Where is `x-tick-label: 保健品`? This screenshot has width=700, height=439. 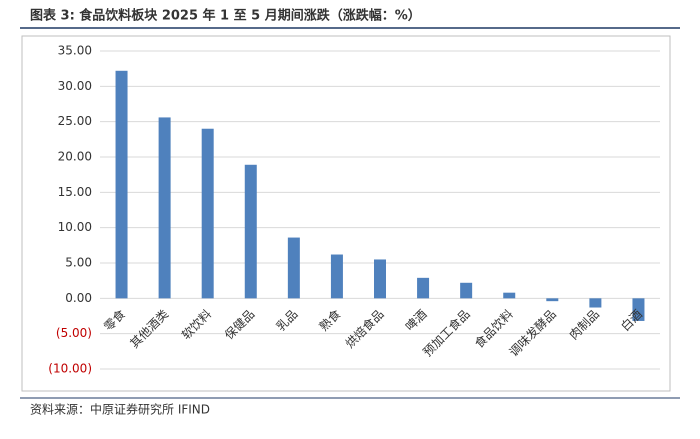
x-tick-label: 保健品 is located at coordinates (239, 324).